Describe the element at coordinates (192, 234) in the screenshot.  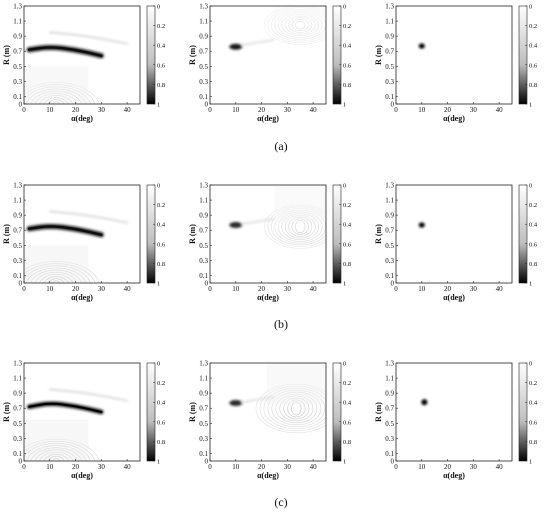
I see `y-axis-label: R (m)` at that location.